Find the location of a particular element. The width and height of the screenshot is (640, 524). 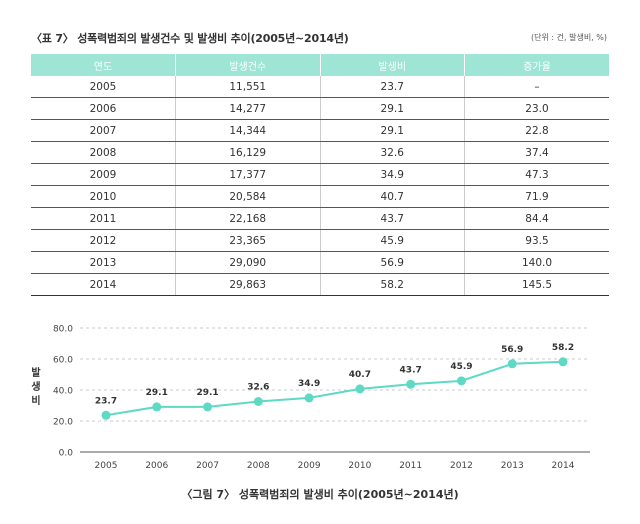

cell-year: 2009 is located at coordinates (103, 174).